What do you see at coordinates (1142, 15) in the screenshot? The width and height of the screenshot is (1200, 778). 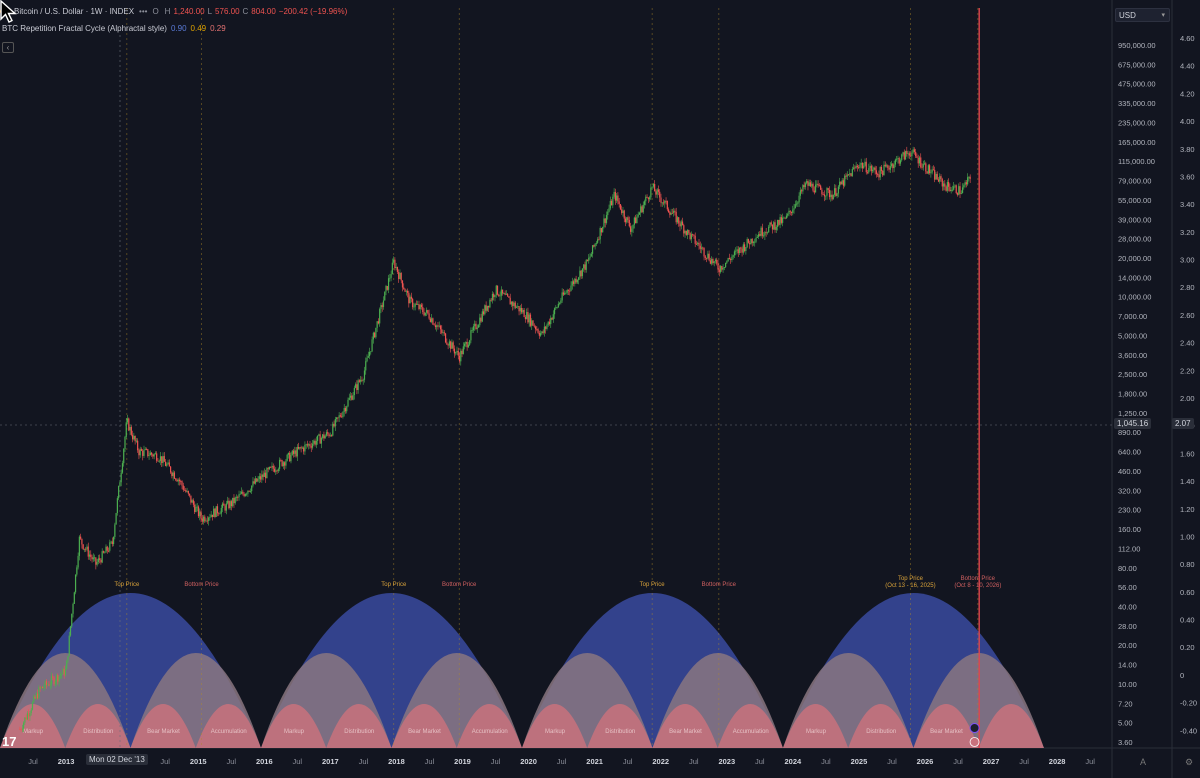 I see `currency-select: USD ▾` at bounding box center [1142, 15].